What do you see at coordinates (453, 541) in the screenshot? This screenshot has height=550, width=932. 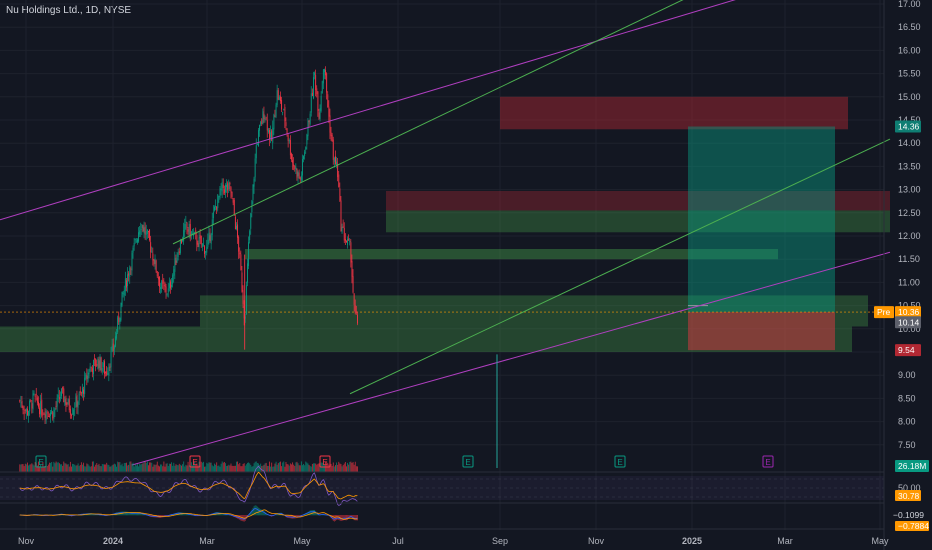 I see `time-axis: Nov 2024 Mar May Jul Sep Nov 2025 Mar May` at bounding box center [453, 541].